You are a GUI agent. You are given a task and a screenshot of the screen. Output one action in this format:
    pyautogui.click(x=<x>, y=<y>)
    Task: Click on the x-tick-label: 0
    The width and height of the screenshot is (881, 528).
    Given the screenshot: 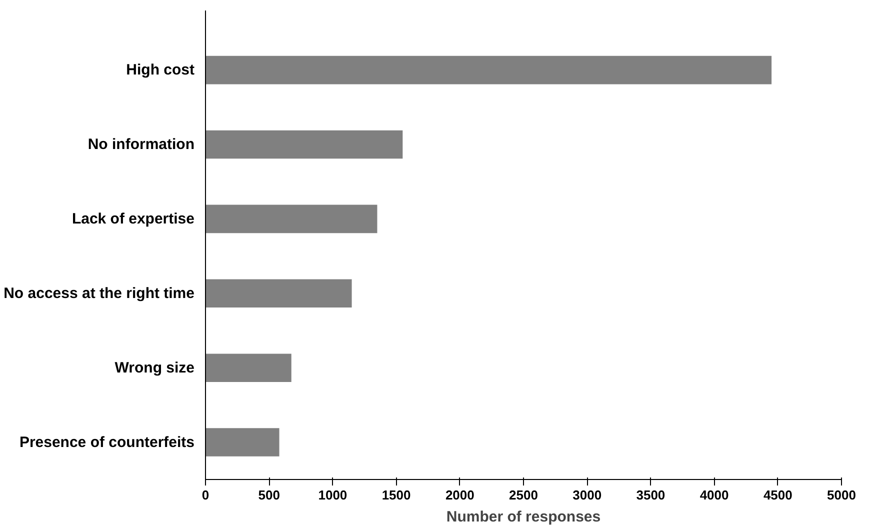 What is the action you would take?
    pyautogui.click(x=206, y=495)
    